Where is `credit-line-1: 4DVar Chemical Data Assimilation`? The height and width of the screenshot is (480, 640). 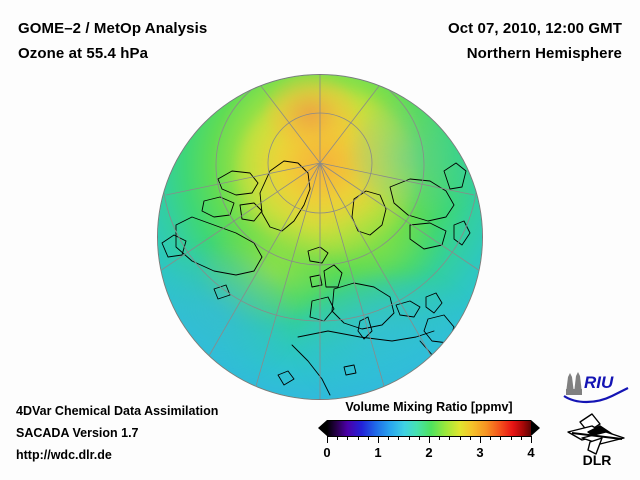 credit-line-1: 4DVar Chemical Data Assimilation is located at coordinates (117, 411).